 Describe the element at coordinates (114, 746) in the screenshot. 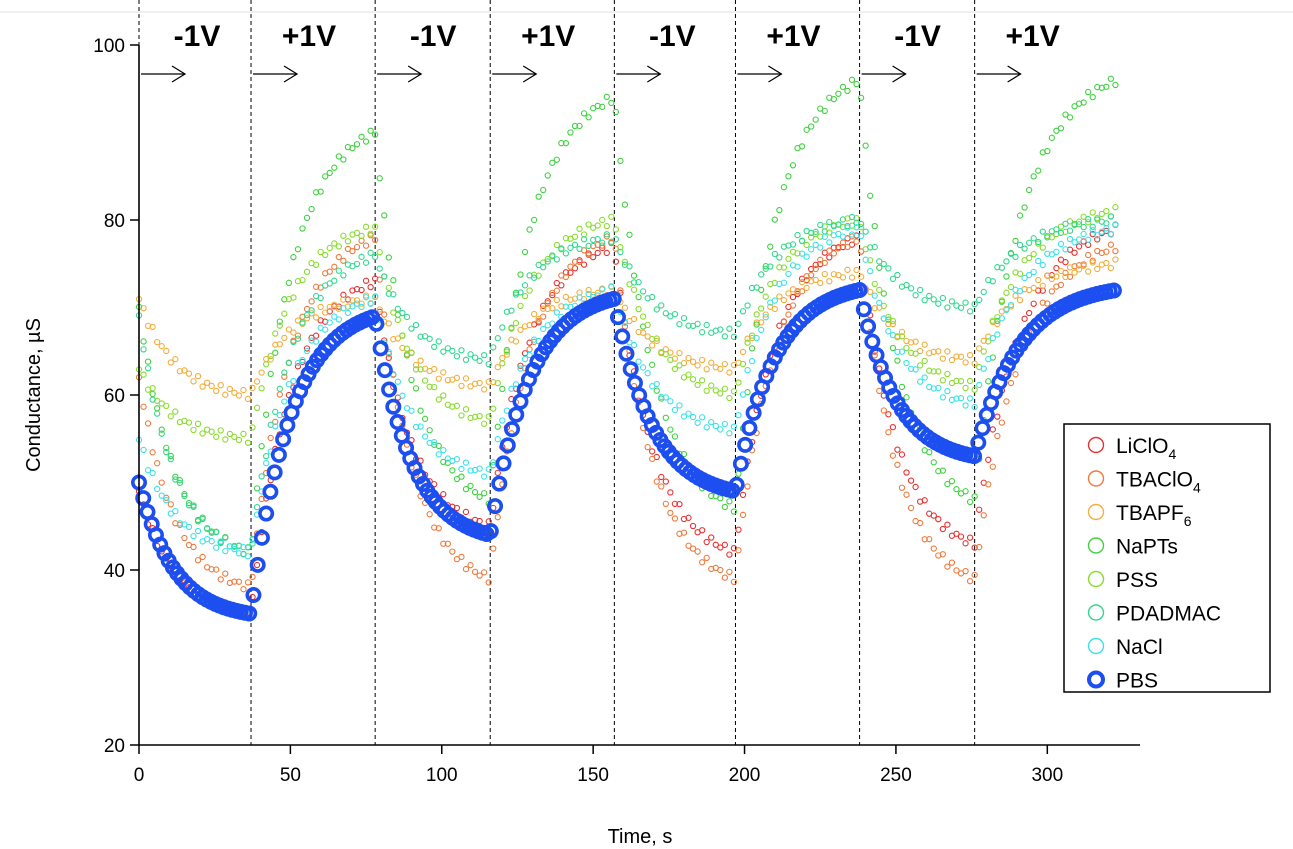

I see `y-tick-label: 20` at that location.